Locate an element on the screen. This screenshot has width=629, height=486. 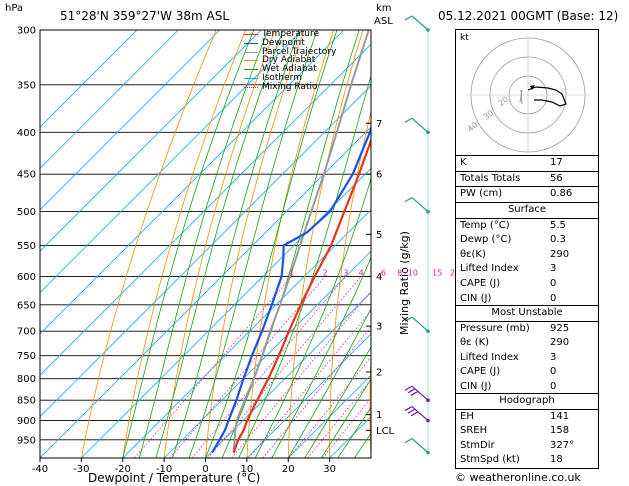
most-unstable-row: CAPE (J) 0 is located at coordinates (508, 372).